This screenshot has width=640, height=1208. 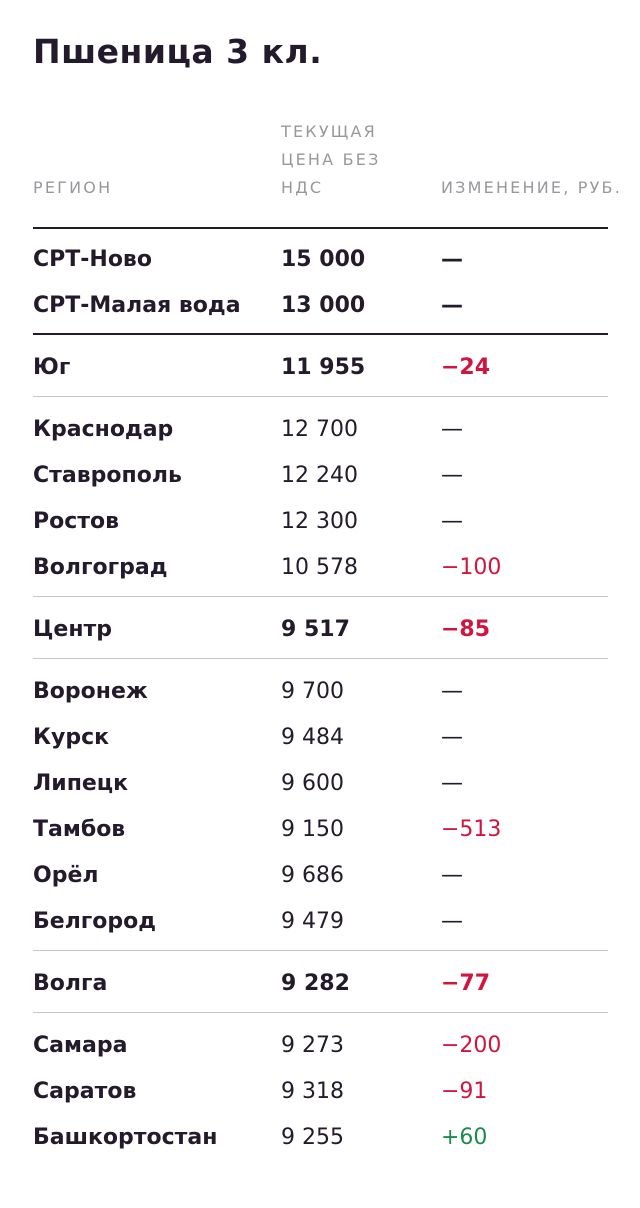 I want to click on region-cell: Орёл, so click(x=66, y=875).